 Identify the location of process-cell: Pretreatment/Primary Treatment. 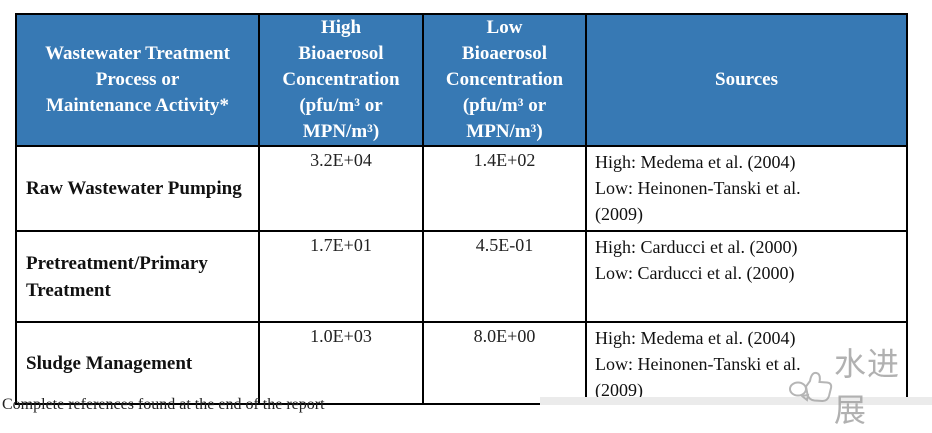
(137, 276).